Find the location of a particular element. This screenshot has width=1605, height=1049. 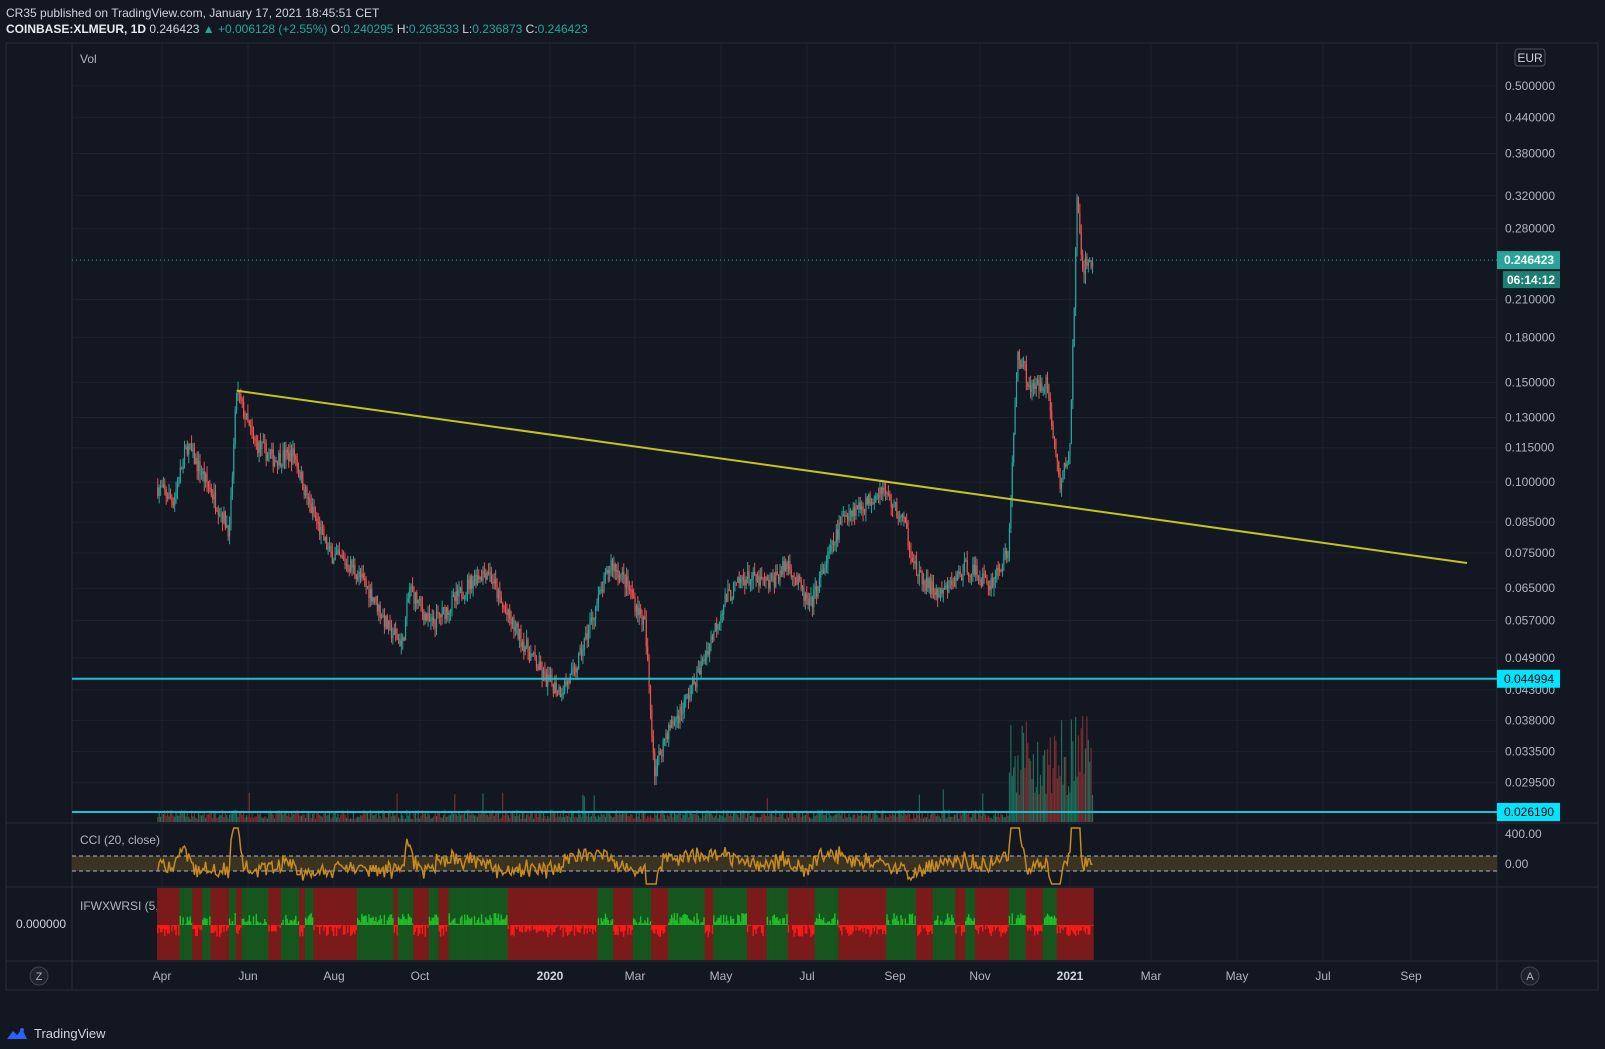

high-value: 0.263533 is located at coordinates (433, 29).